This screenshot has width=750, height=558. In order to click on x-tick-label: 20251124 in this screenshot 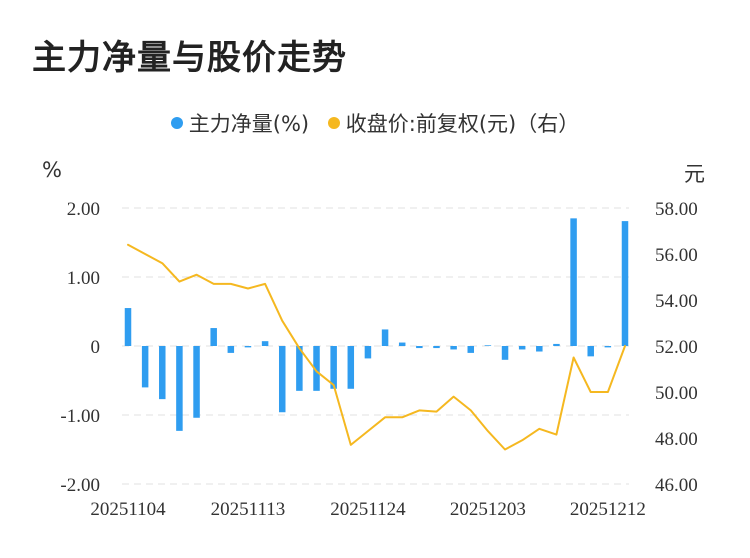, I will do `click(368, 509)`.